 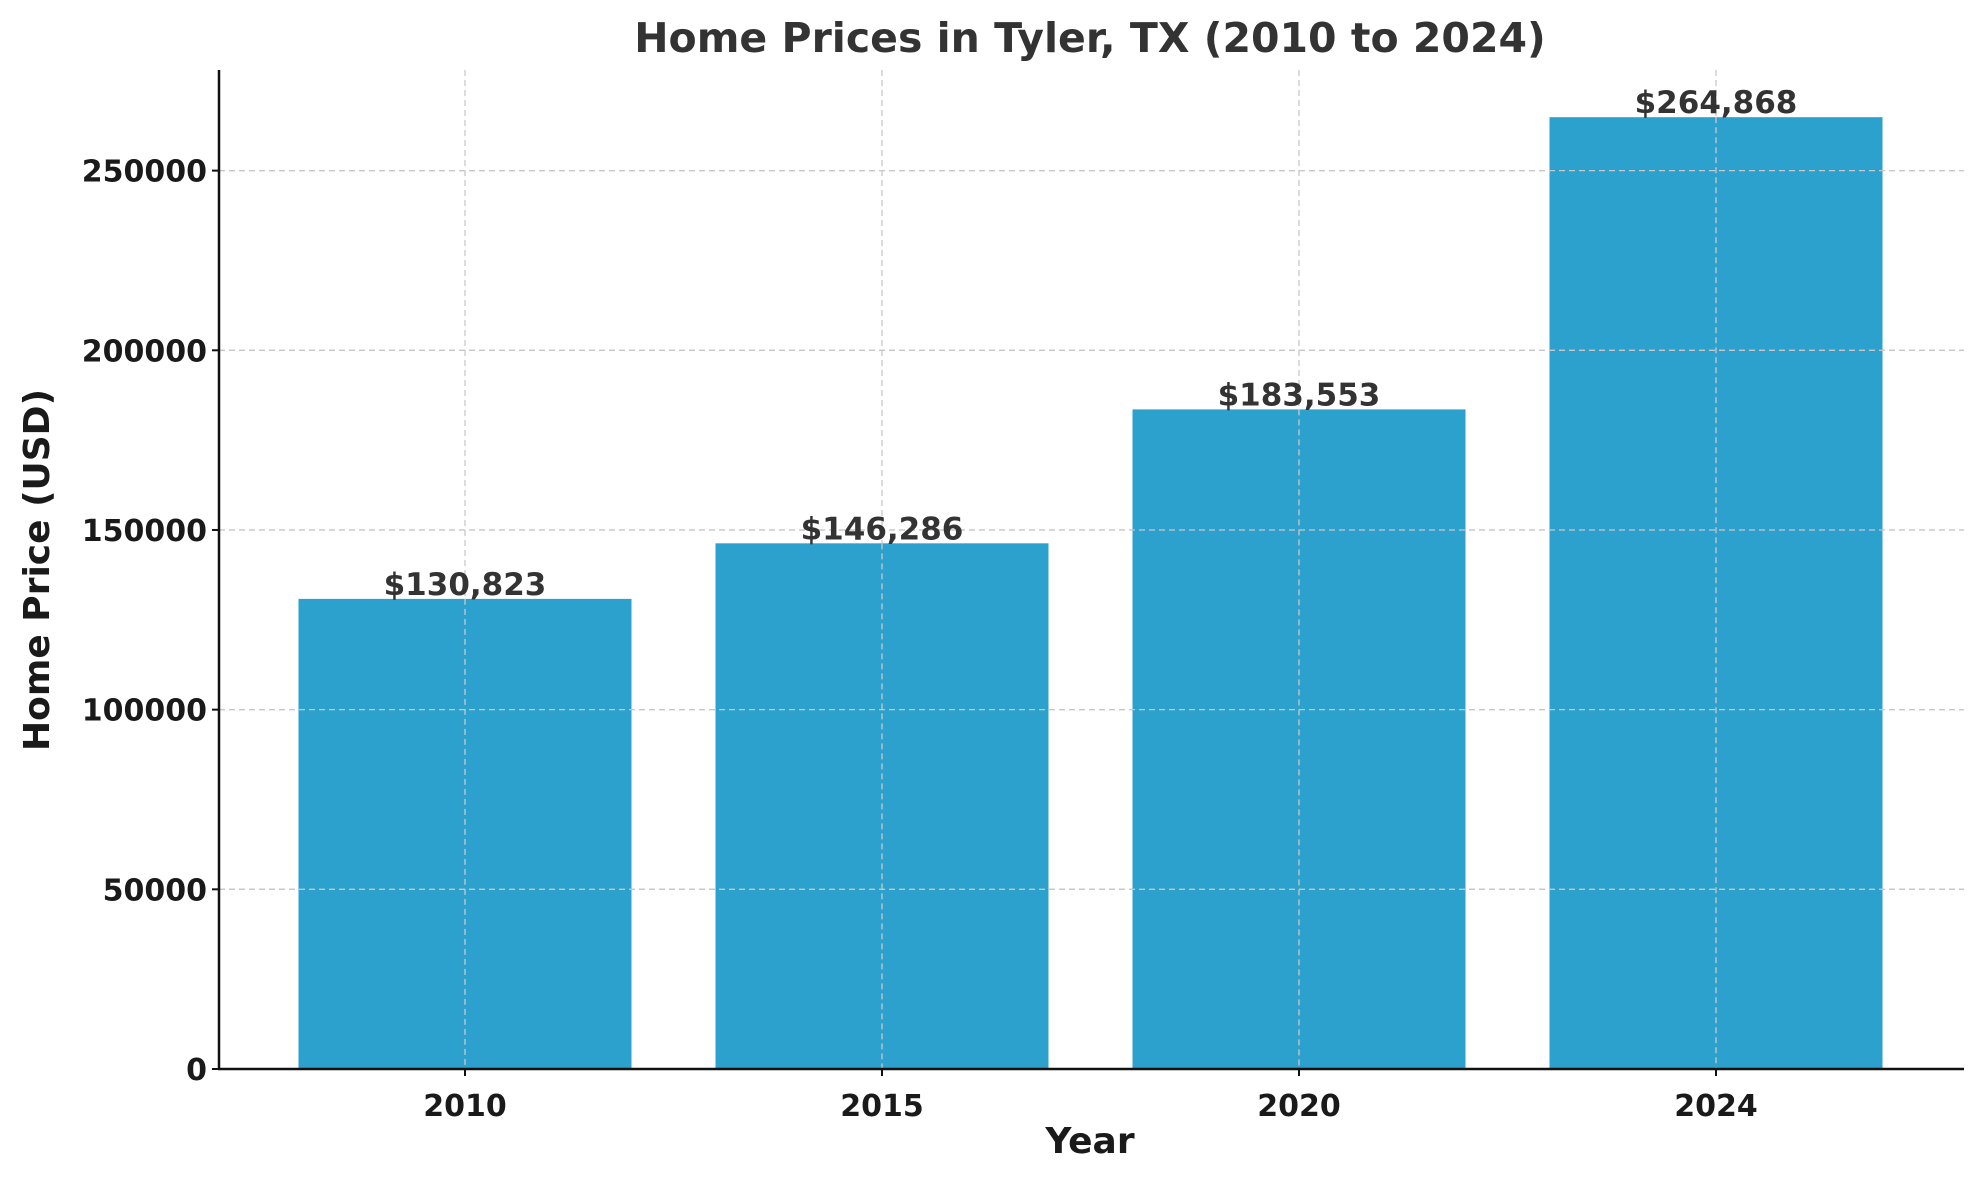 What do you see at coordinates (37, 570) in the screenshot?
I see `y-axis-label: Home Price (USD)` at bounding box center [37, 570].